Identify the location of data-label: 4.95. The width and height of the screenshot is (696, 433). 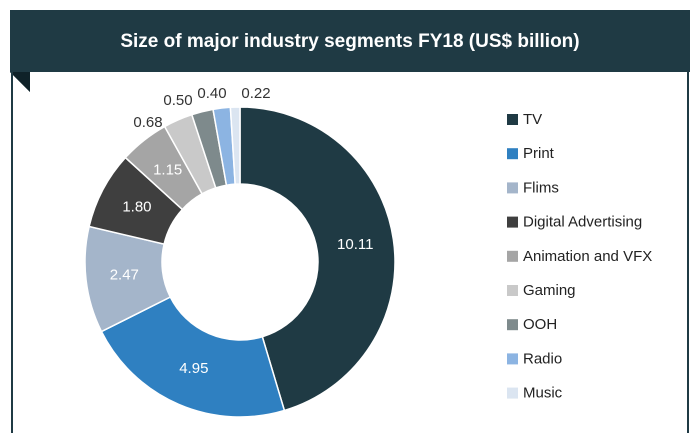
(193, 368).